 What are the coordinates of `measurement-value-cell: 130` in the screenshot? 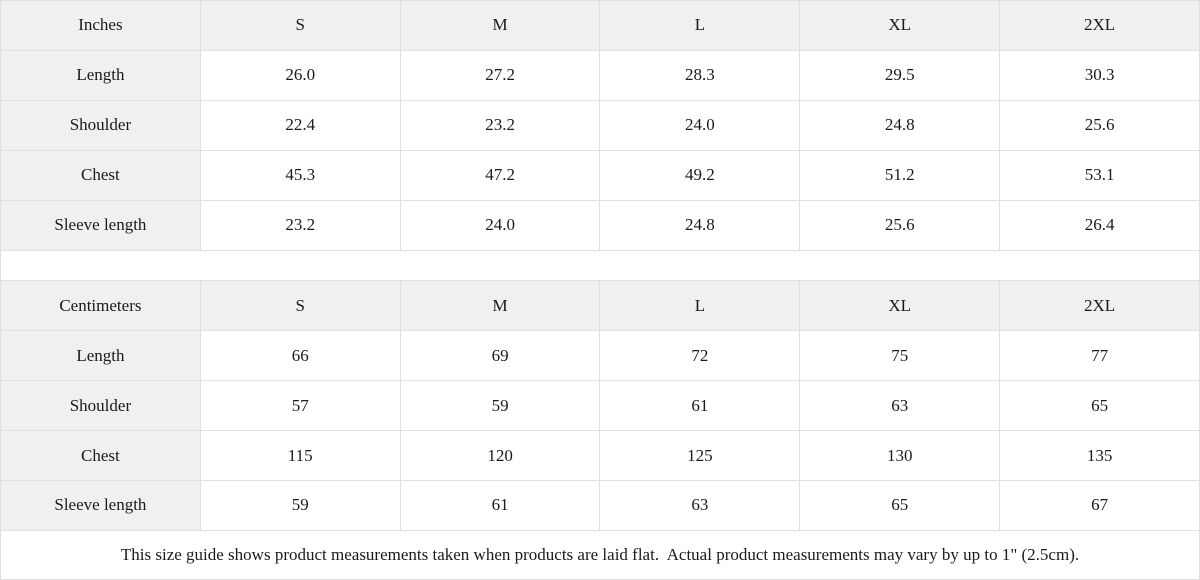 It's located at (900, 456).